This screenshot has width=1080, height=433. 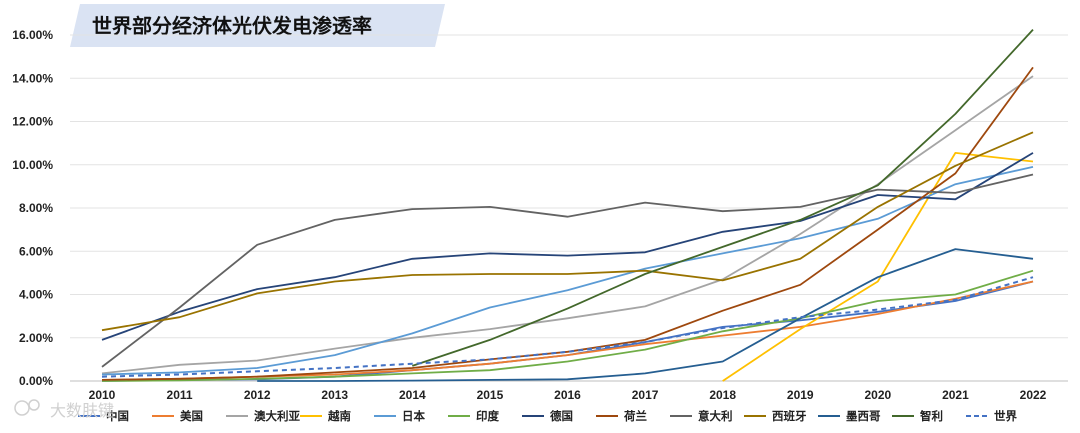 I want to click on legend-label: 印度, so click(x=487, y=416).